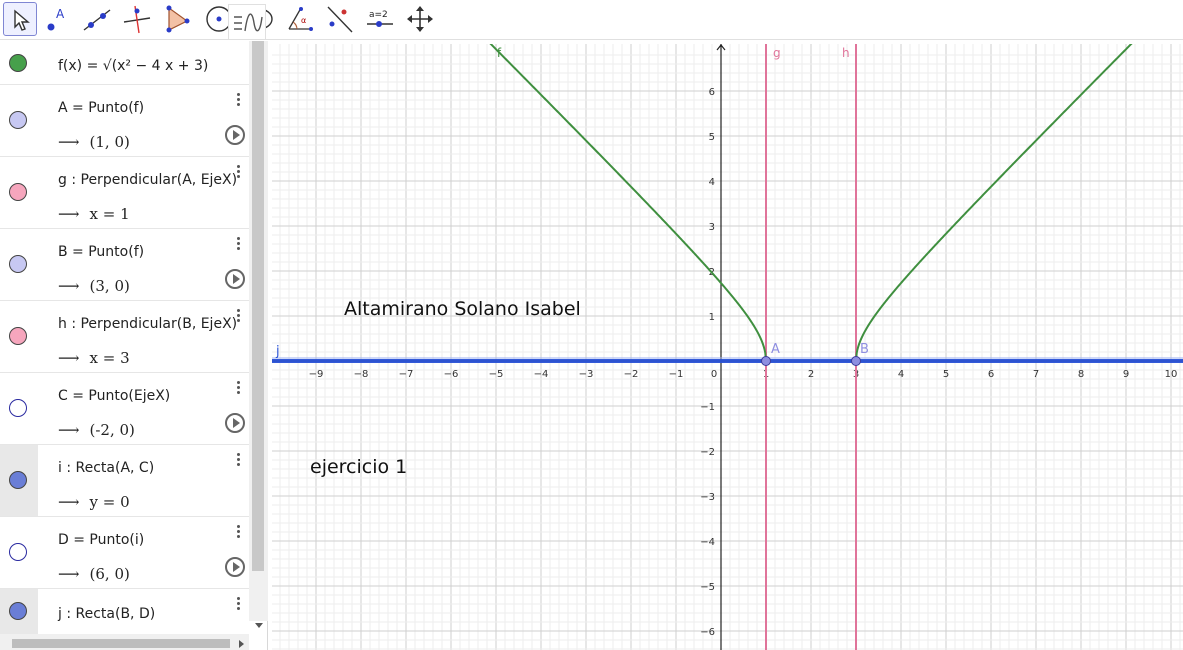  I want to click on slider-tool-icon: a=2, so click(380, 18).